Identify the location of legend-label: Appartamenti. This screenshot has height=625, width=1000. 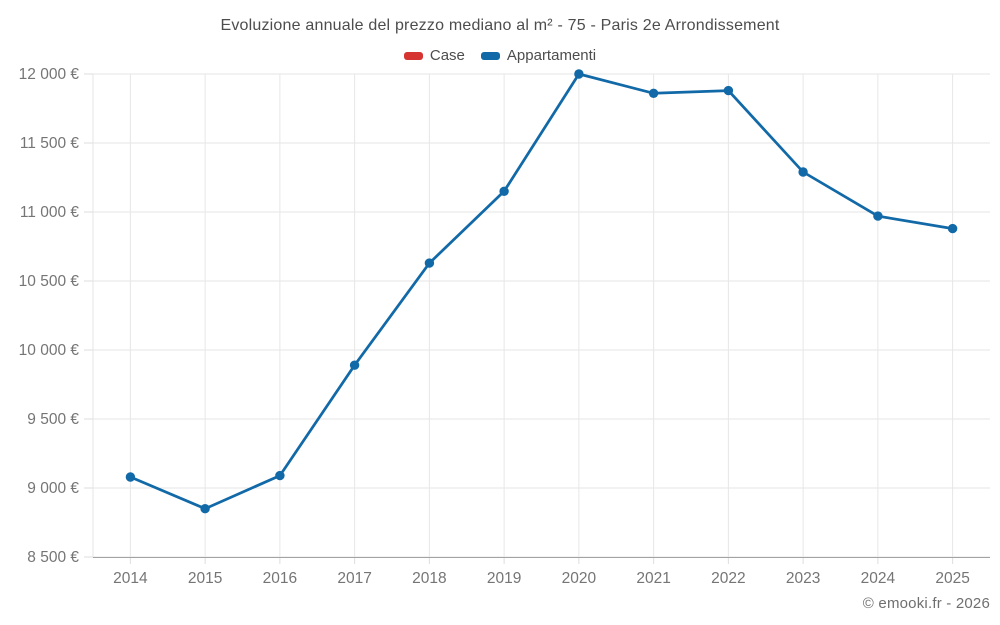
(551, 55).